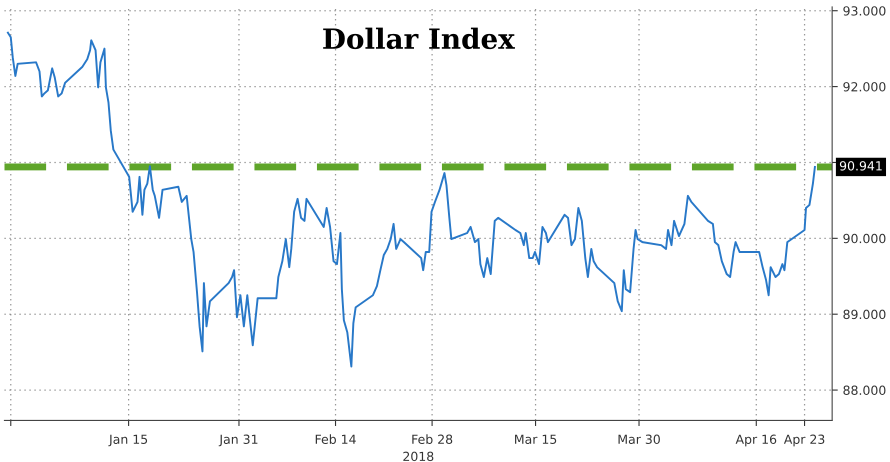 This screenshot has height=462, width=890. I want to click on text: Dollar Index, so click(419, 39).